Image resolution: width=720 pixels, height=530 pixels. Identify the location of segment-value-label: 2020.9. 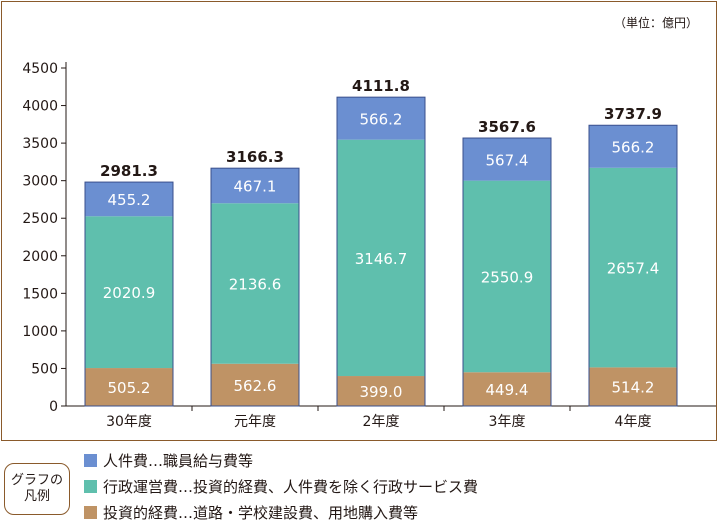
(129, 293).